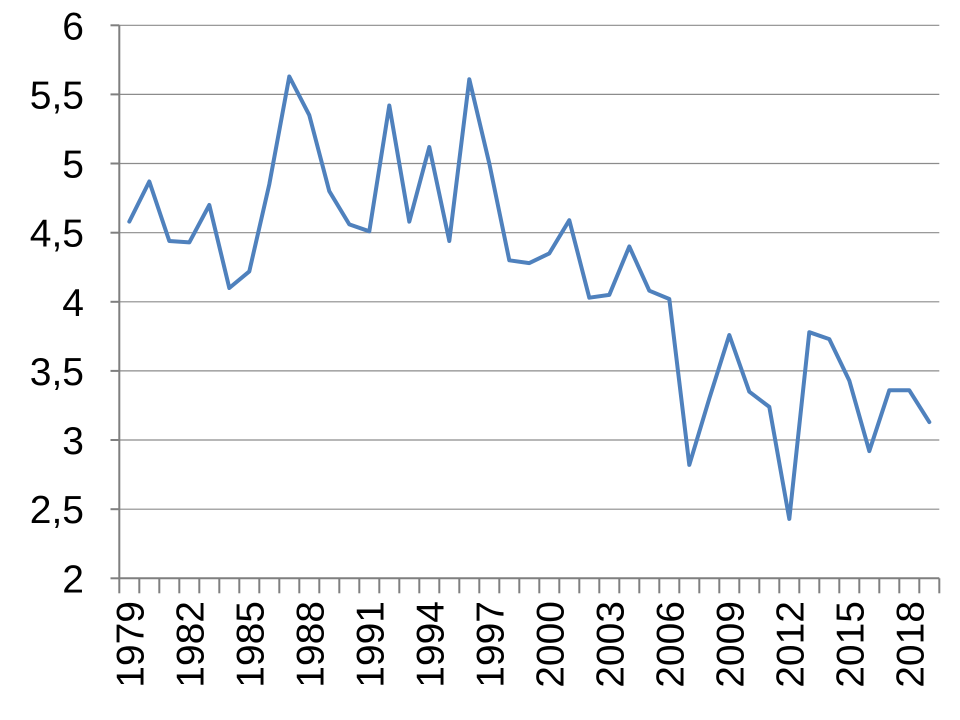 The width and height of the screenshot is (960, 720). What do you see at coordinates (310, 644) in the screenshot?
I see `x-axis-tick-label: 1988` at bounding box center [310, 644].